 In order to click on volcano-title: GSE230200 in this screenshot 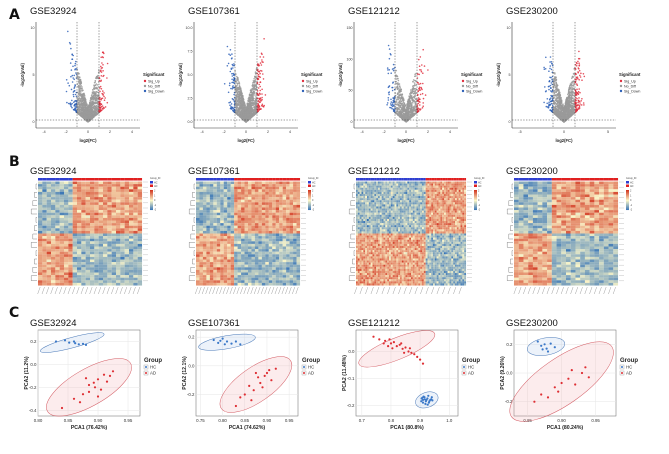, I will do `click(532, 11)`.